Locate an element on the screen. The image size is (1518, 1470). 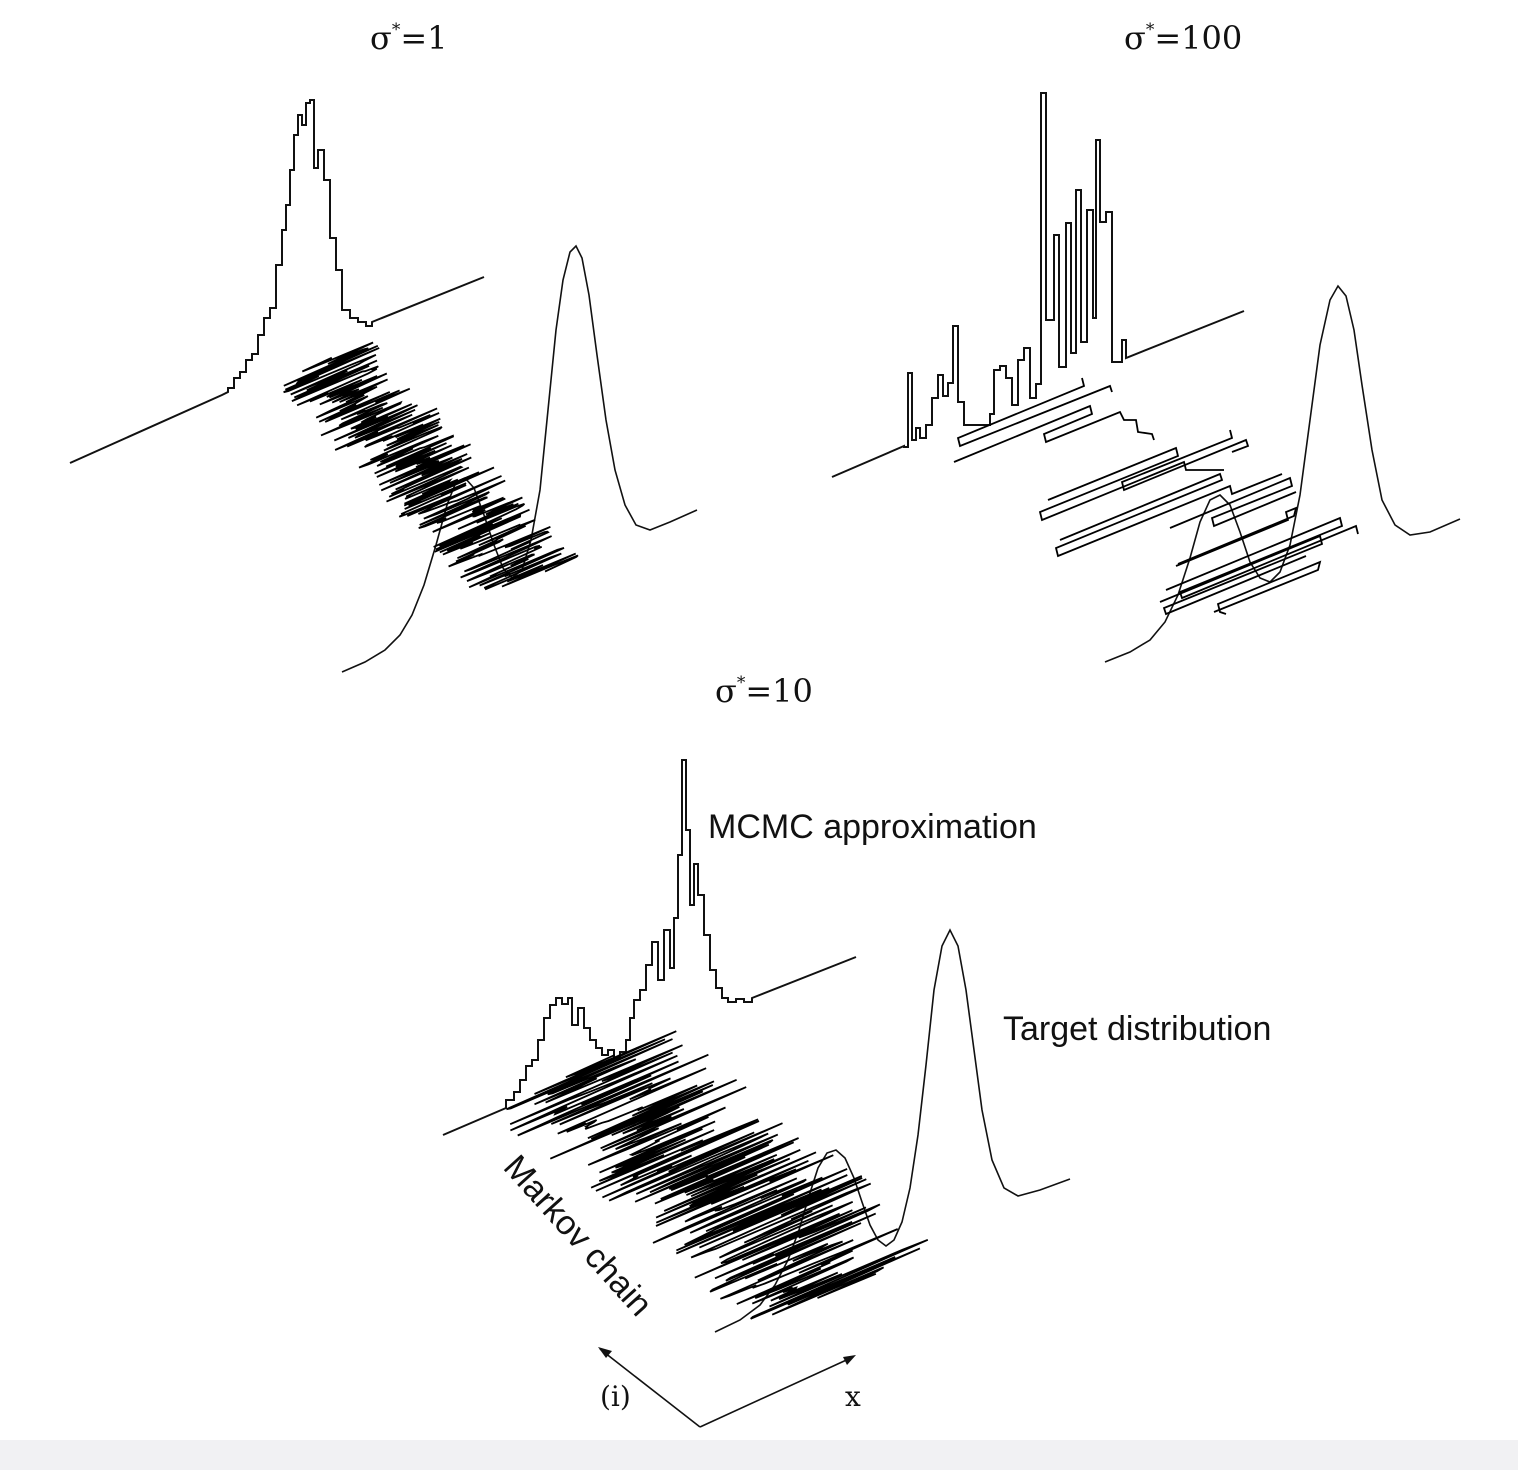
label-target-distribution: Target distribution is located at coordinates (1137, 1029).